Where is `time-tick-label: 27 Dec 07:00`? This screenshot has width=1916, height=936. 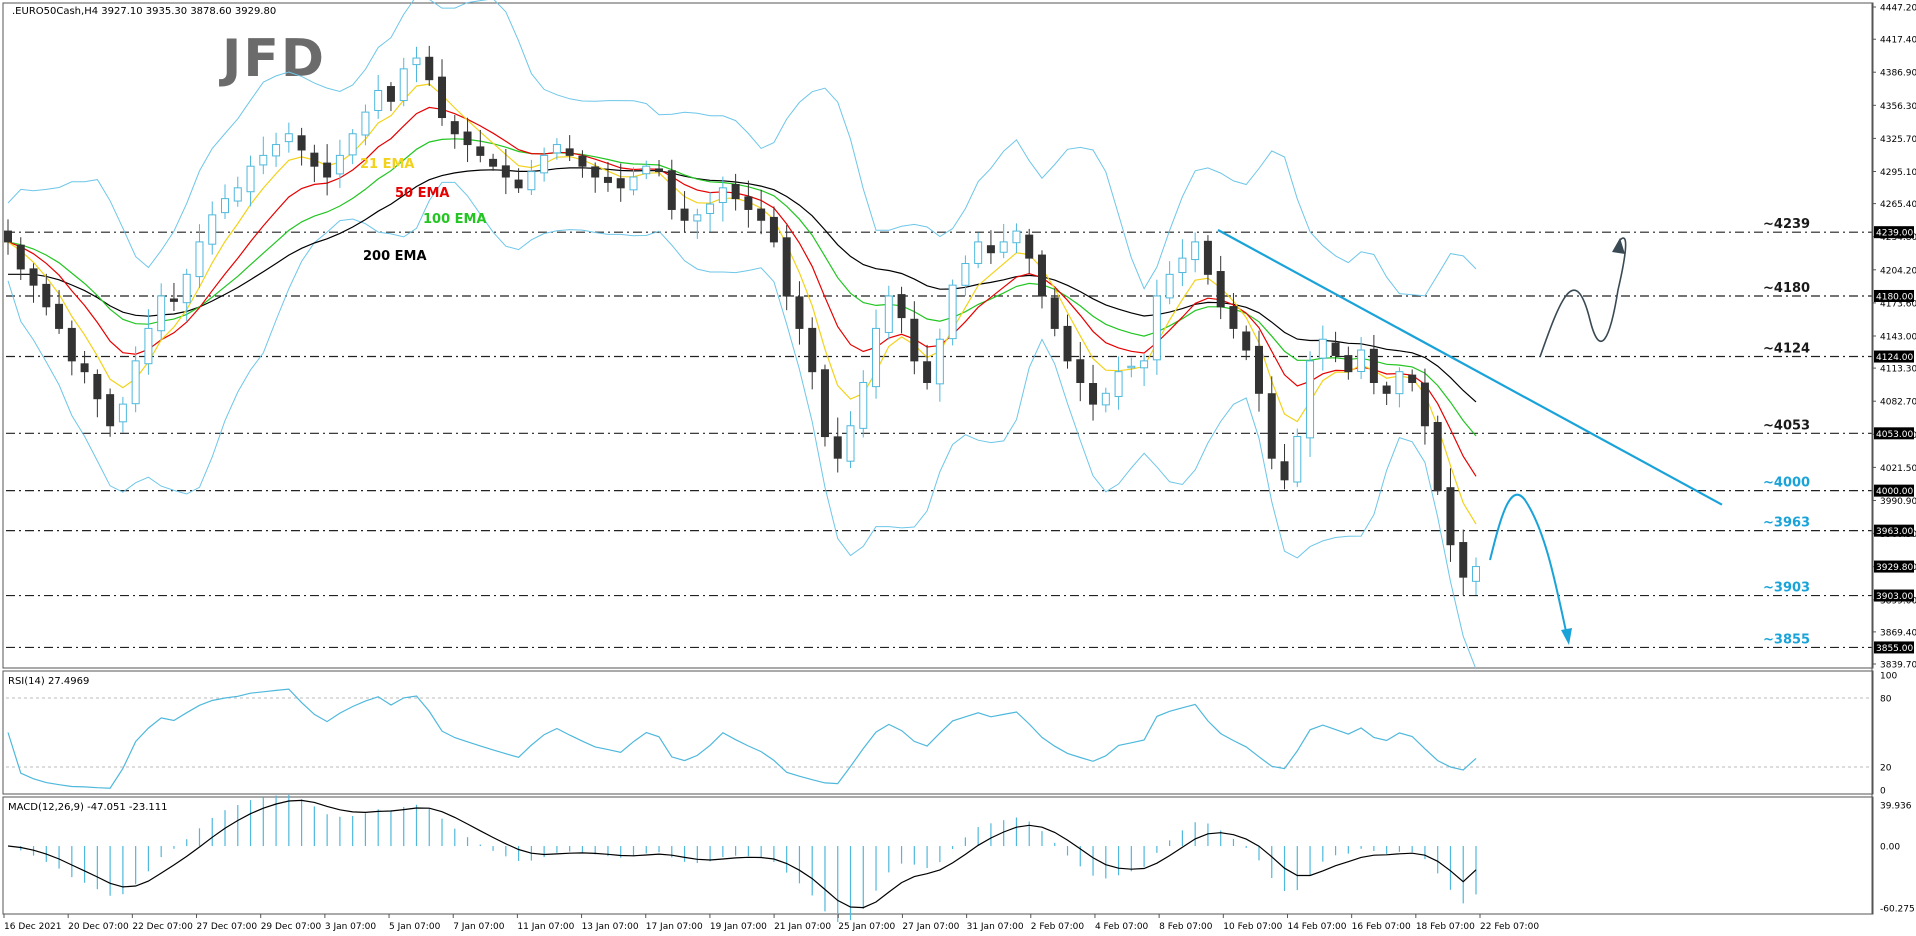
time-tick-label: 27 Dec 07:00 is located at coordinates (227, 927).